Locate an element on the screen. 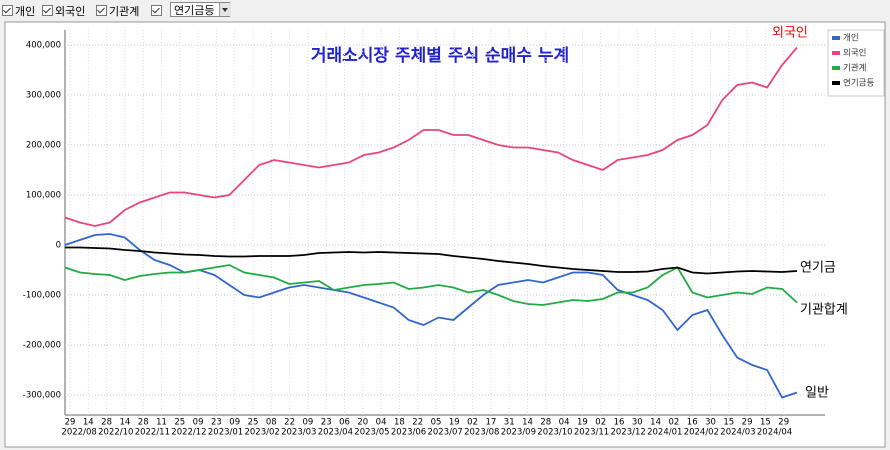 This screenshot has width=890, height=450. x-group-label: 2023/07 is located at coordinates (444, 433).